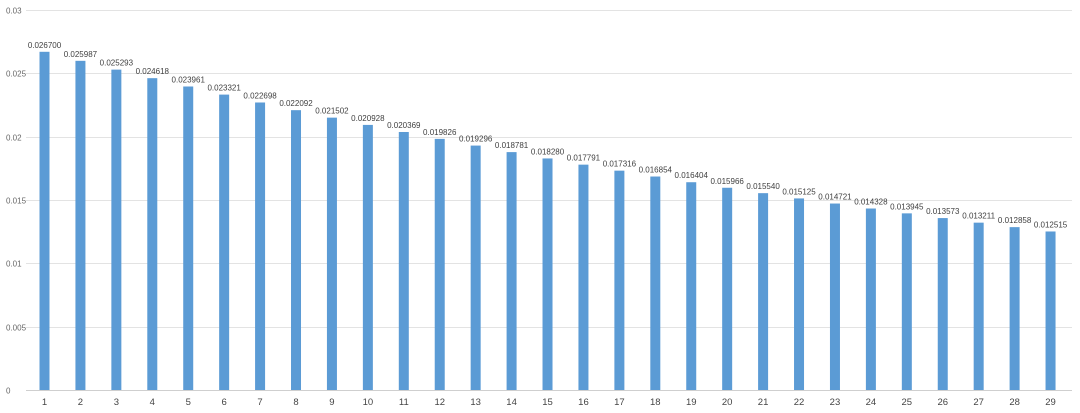  Describe the element at coordinates (224, 88) in the screenshot. I see `data-label: 0.023321` at that location.